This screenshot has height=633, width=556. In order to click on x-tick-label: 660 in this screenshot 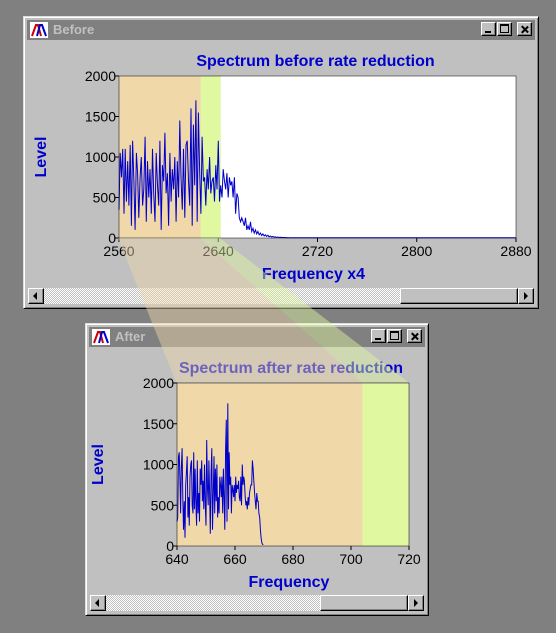, I will do `click(235, 559)`.